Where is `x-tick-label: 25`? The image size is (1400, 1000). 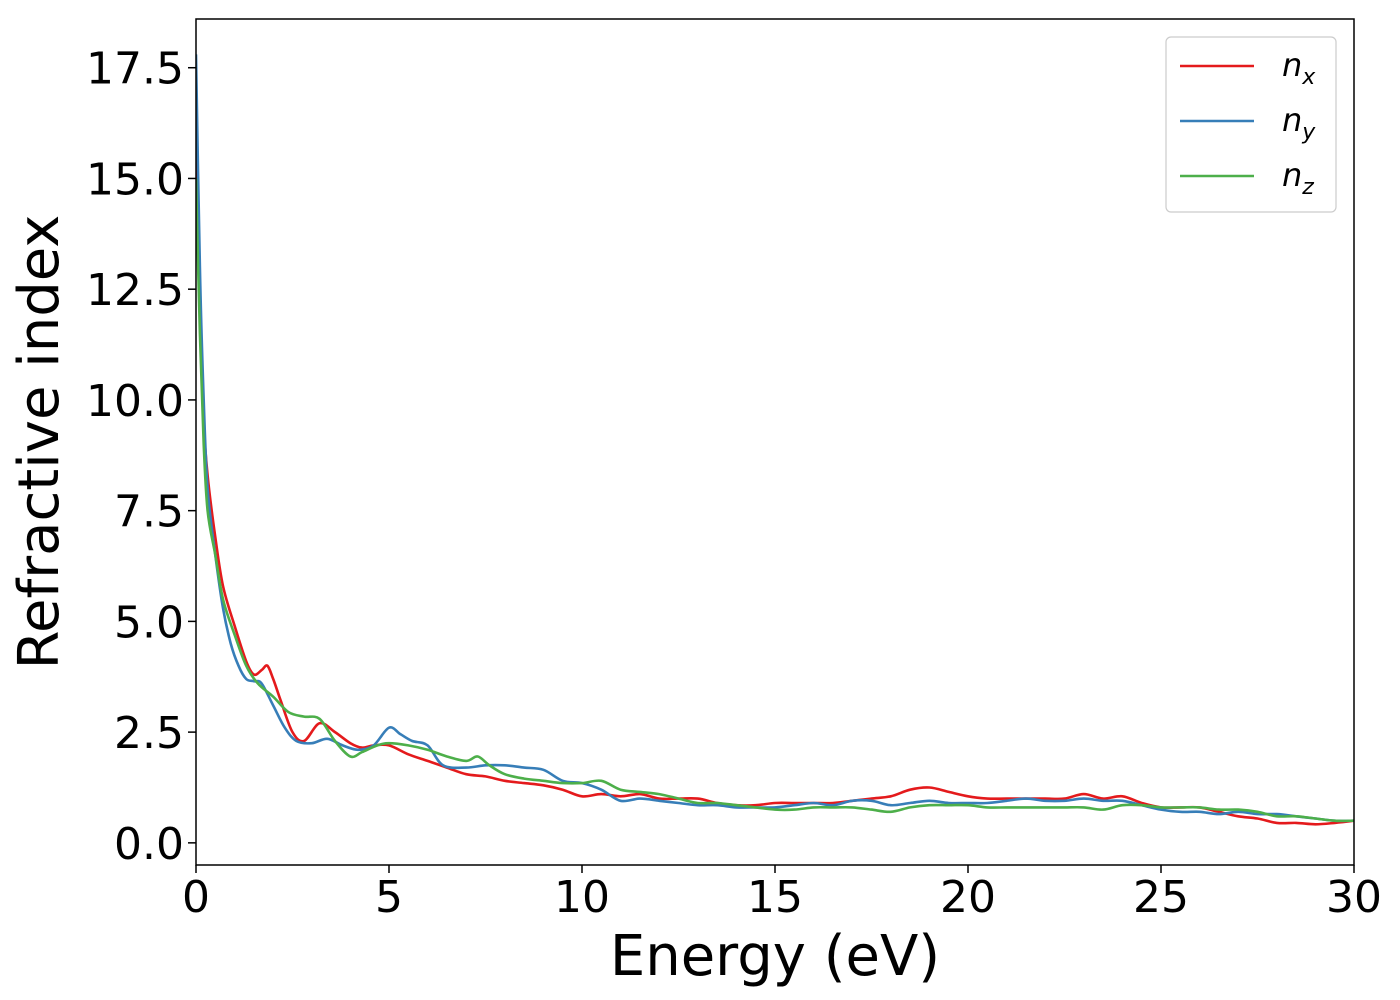
x-tick-label: 25 is located at coordinates (1161, 897).